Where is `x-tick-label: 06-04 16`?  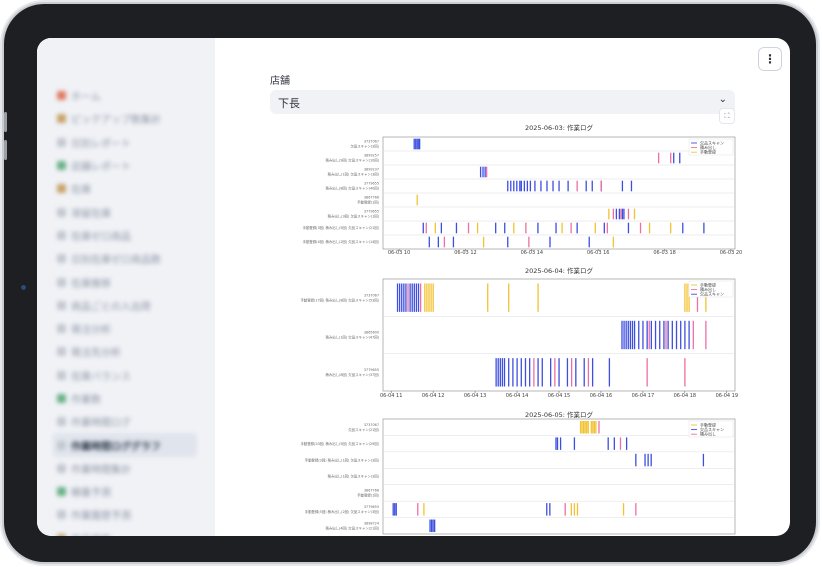
x-tick-label: 06-04 16 is located at coordinates (601, 396).